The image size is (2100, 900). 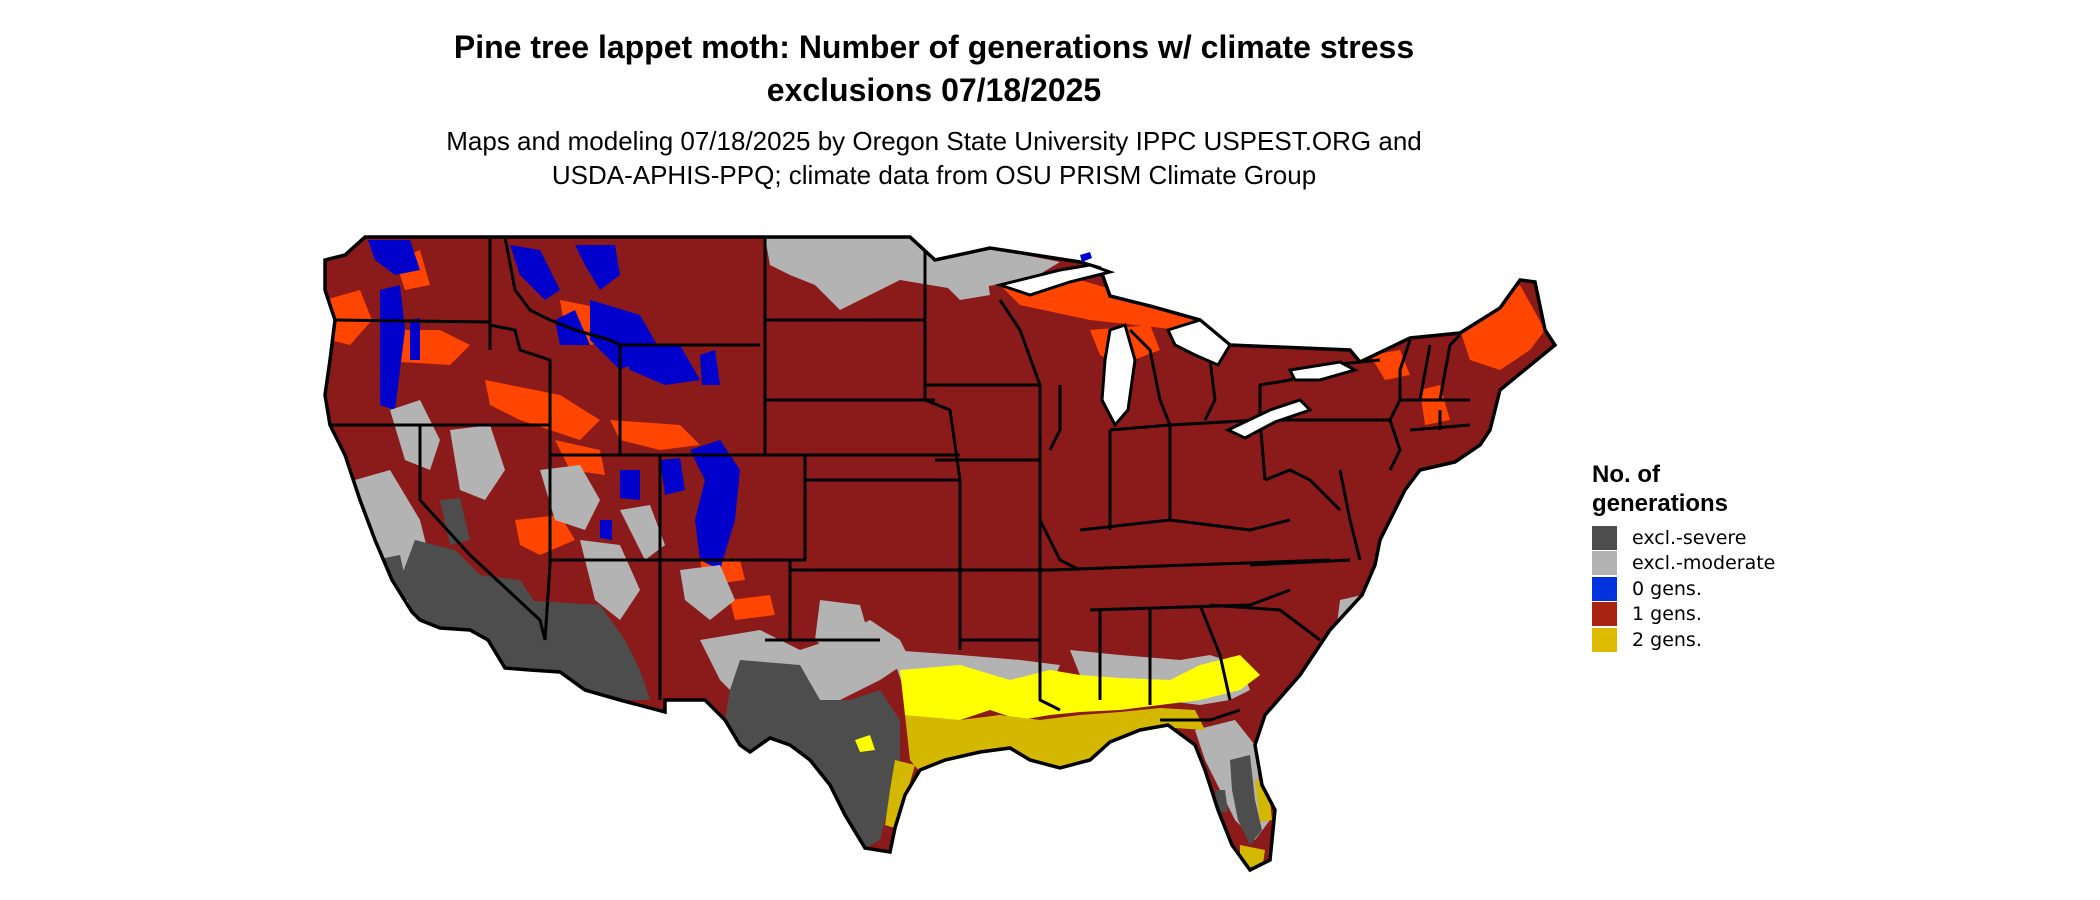 I want to click on legend-title-line-2: generations, so click(x=1660, y=503).